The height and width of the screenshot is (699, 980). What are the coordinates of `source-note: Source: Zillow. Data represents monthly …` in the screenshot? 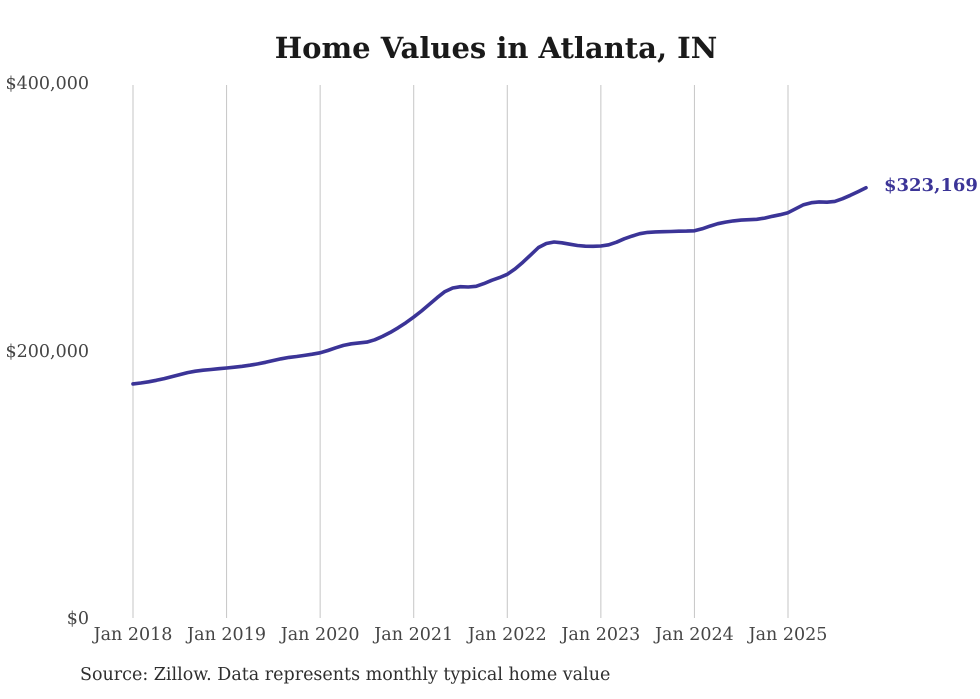 It's located at (345, 675).